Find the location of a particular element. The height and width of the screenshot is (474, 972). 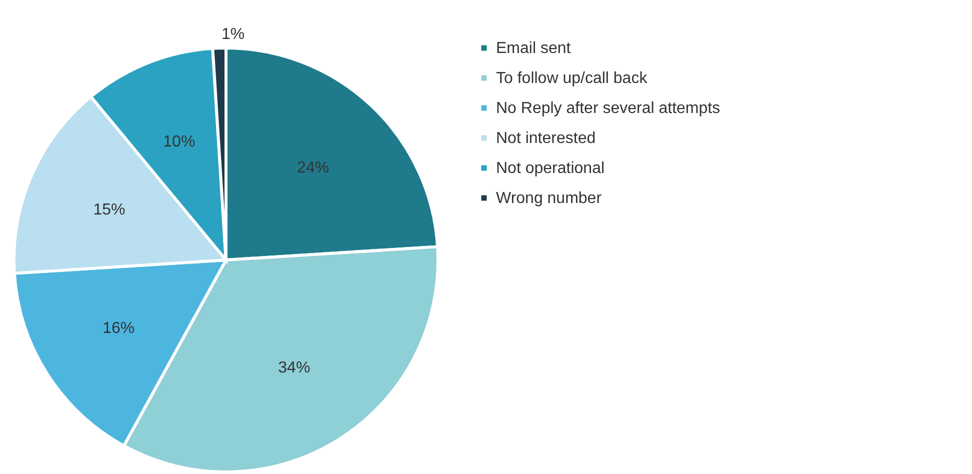

legend-label: Not operational is located at coordinates (550, 168).